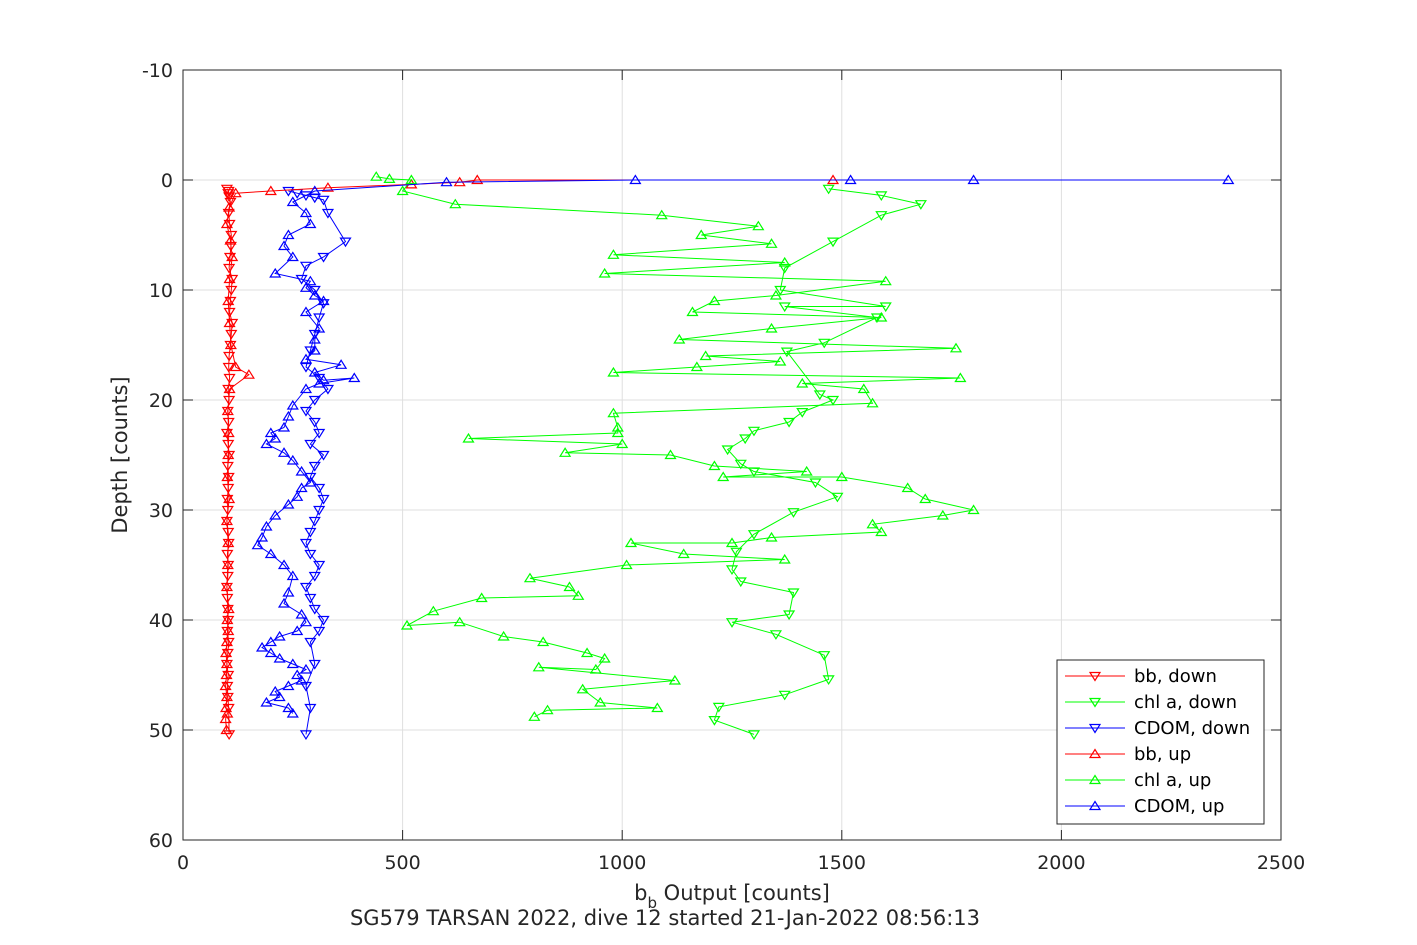 This screenshot has width=1417, height=945. Describe the element at coordinates (161, 841) in the screenshot. I see `y-tick-label: 60` at that location.